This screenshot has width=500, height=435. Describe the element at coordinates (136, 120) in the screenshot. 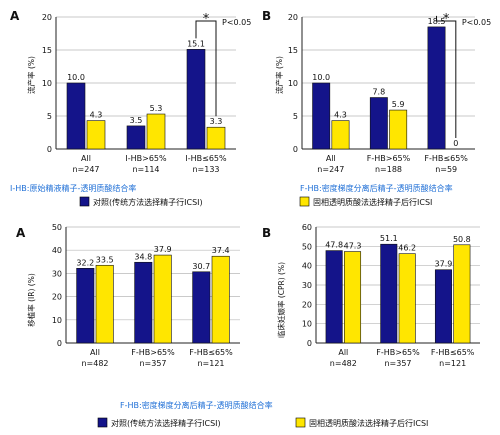

I see `data-label: 3.5` at that location.